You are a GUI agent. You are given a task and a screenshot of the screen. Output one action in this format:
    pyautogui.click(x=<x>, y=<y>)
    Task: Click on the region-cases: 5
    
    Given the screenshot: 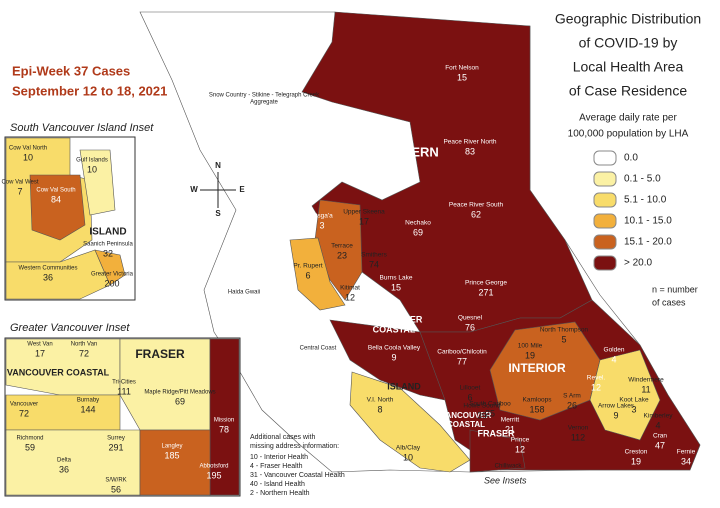 What is the action you would take?
    pyautogui.click(x=563, y=339)
    